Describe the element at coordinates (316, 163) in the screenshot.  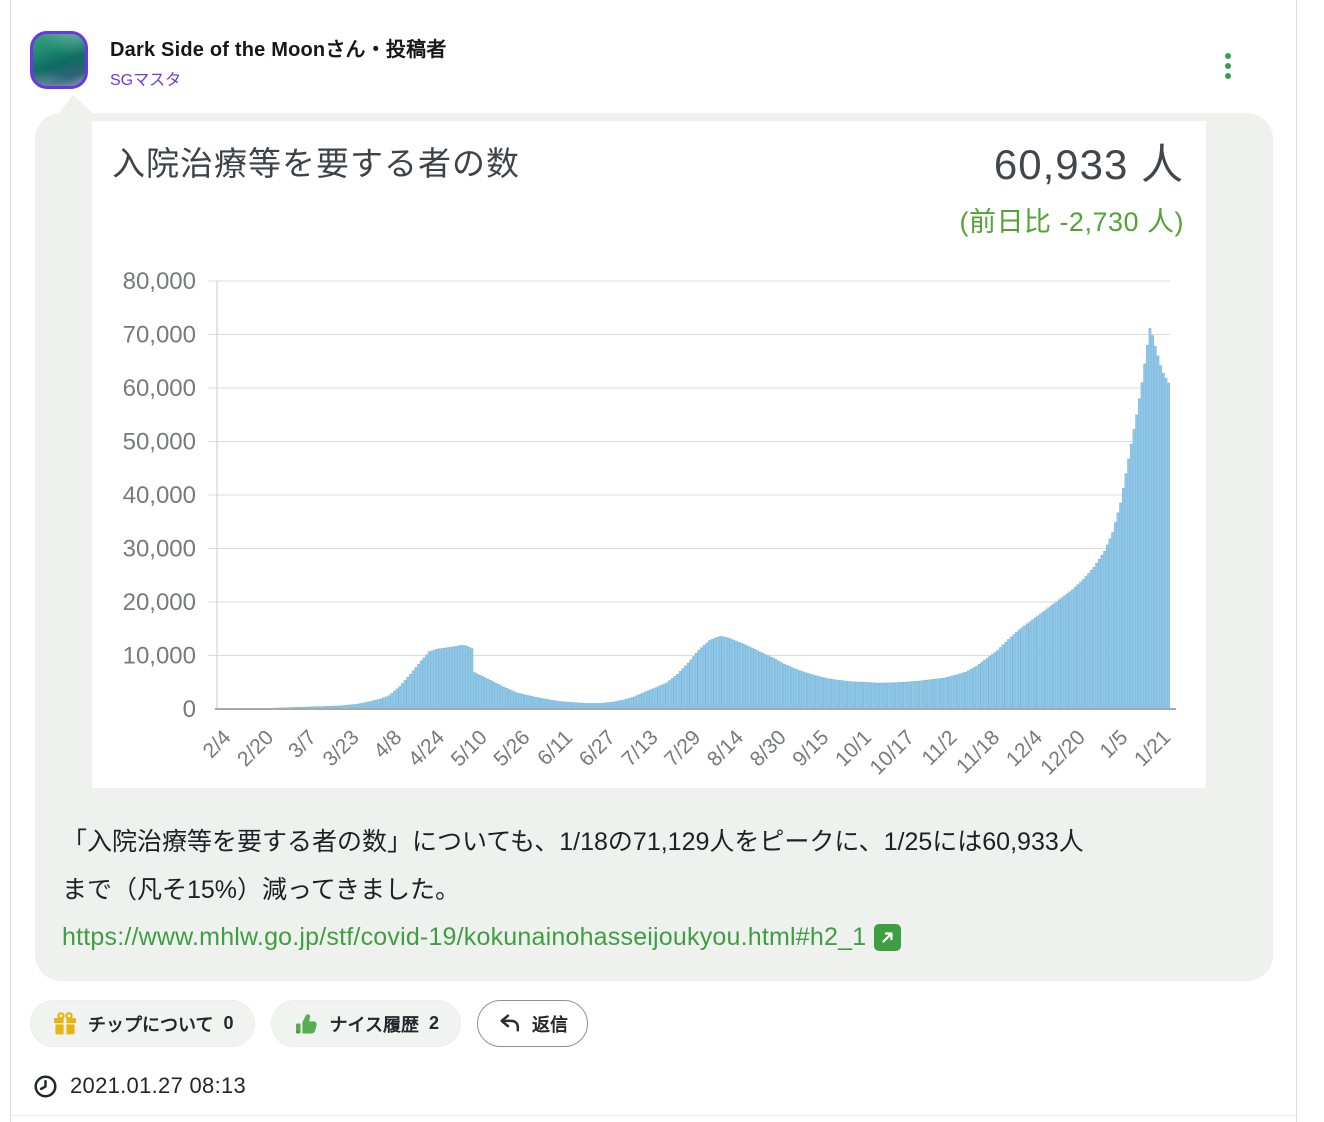
I see `chart-title: 入院治療等を要する者の数` at that location.